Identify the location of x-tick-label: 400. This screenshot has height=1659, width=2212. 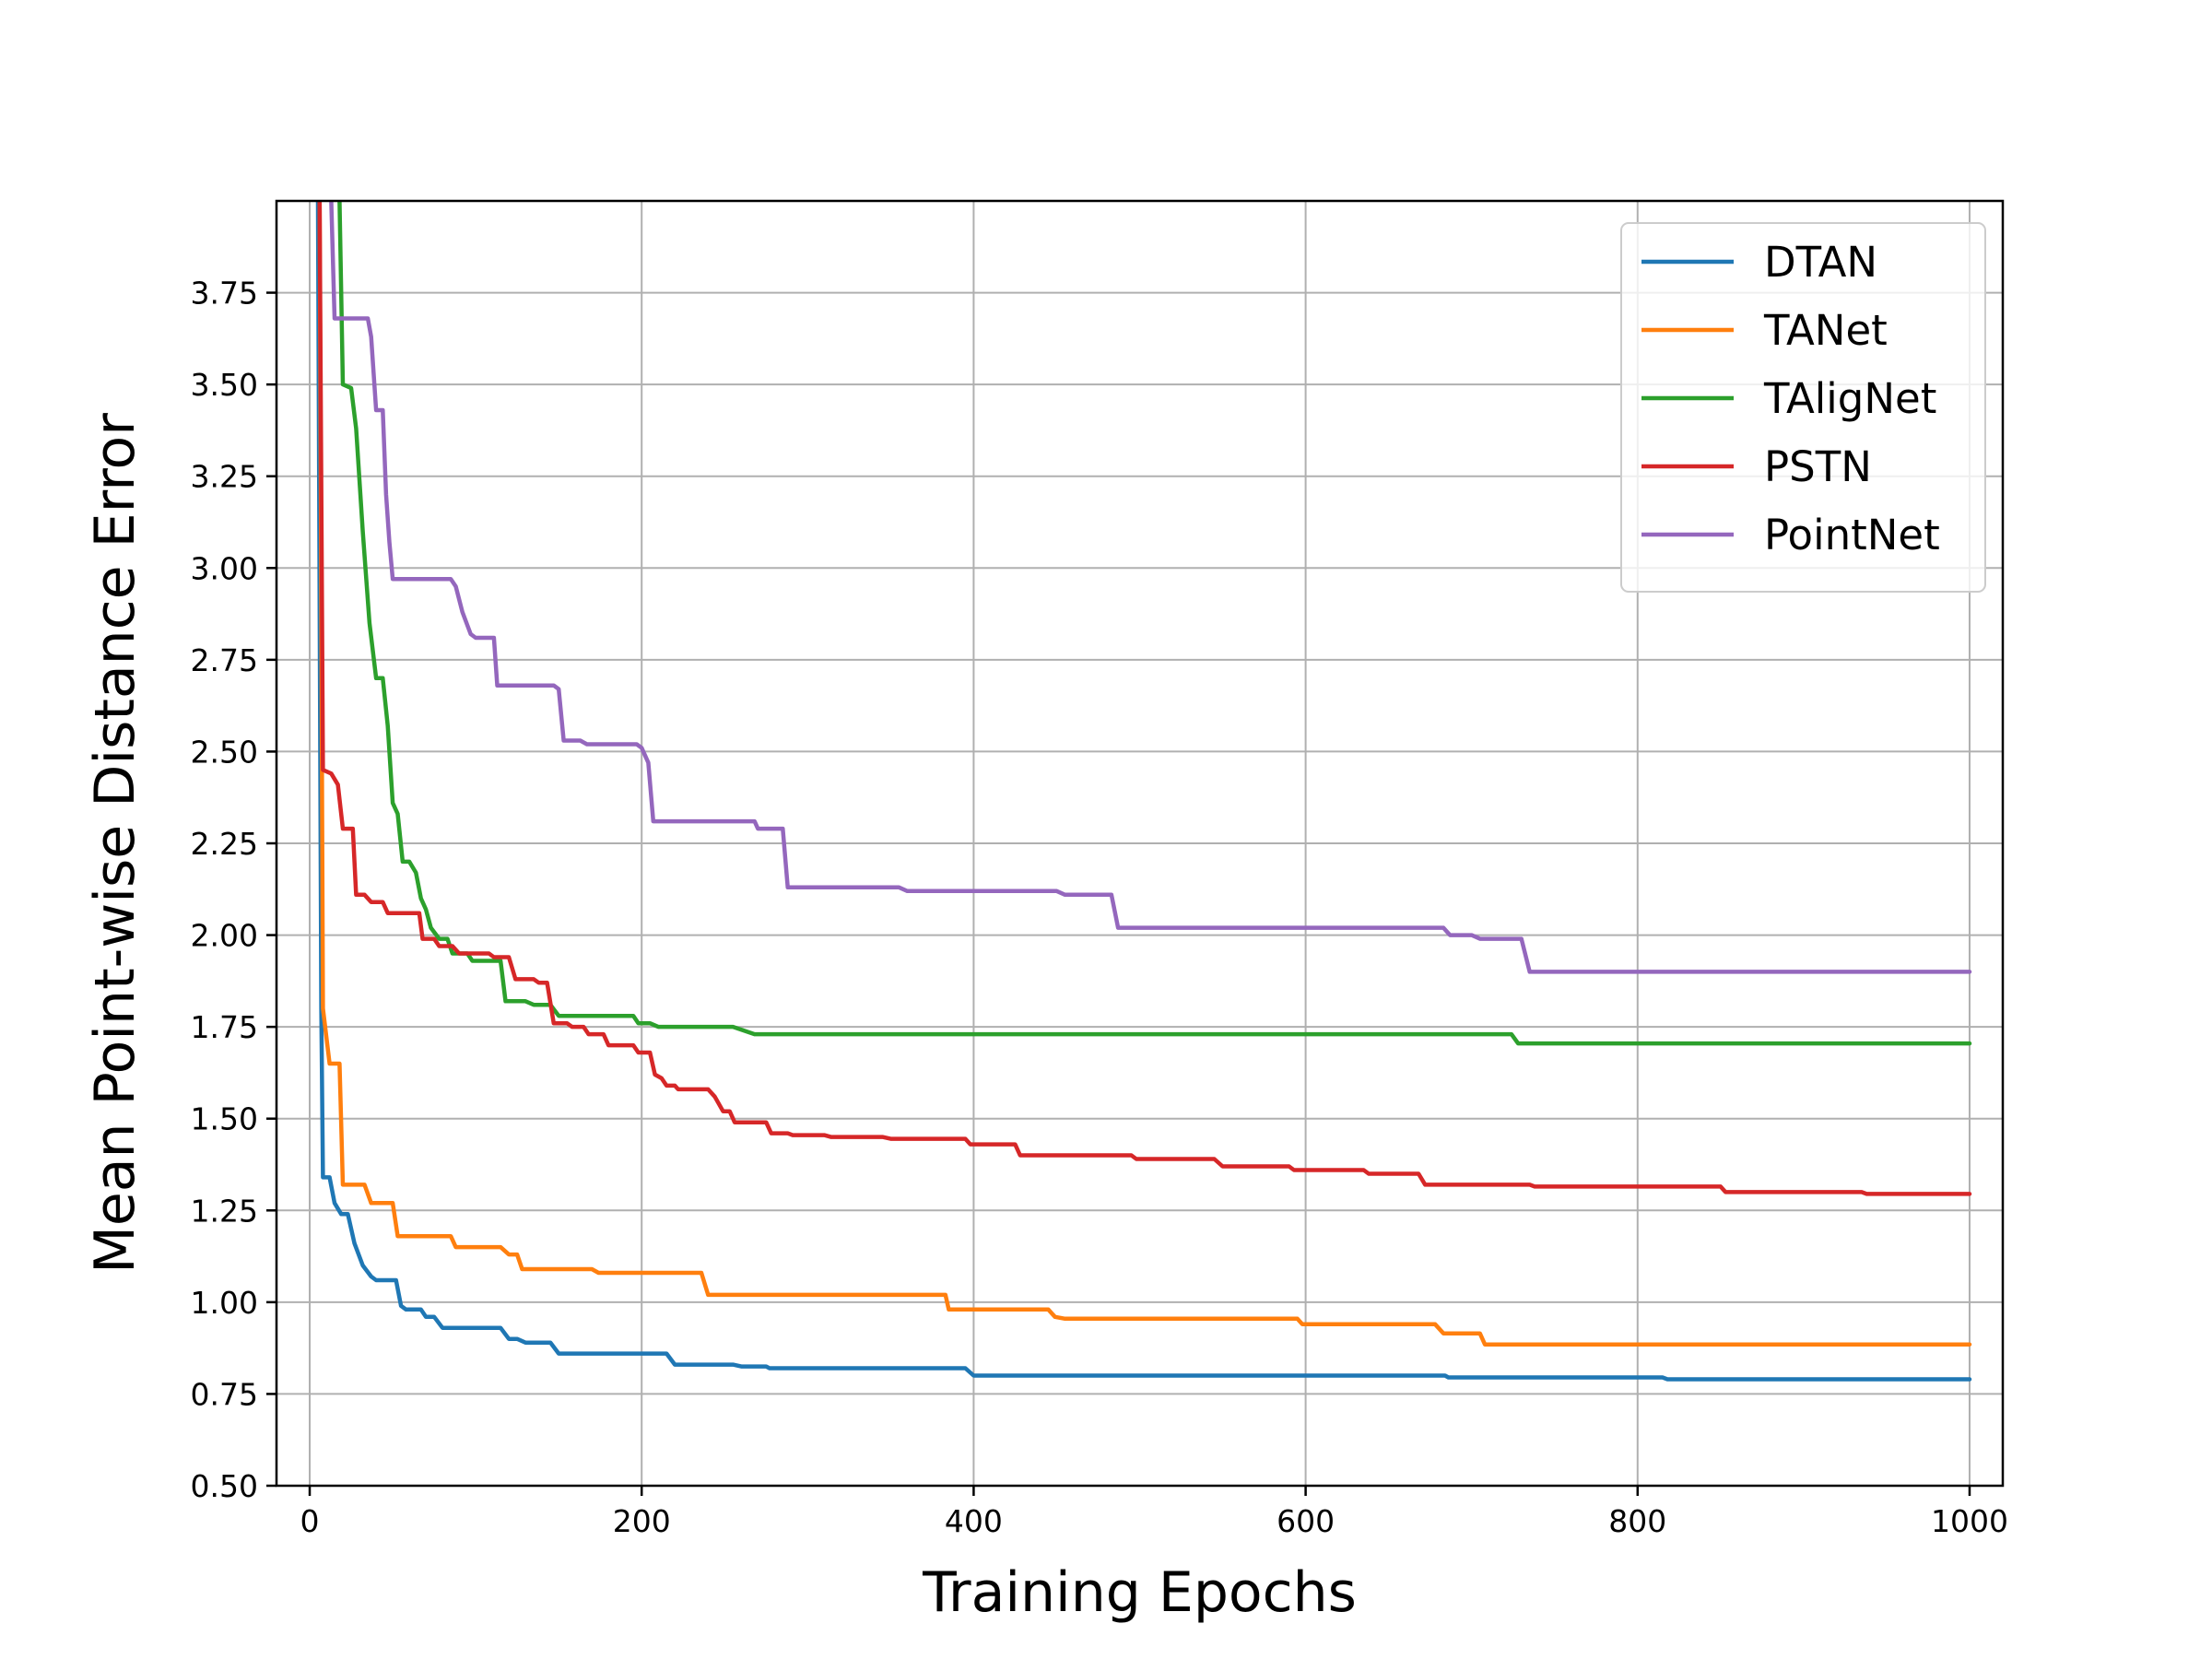
(974, 1521).